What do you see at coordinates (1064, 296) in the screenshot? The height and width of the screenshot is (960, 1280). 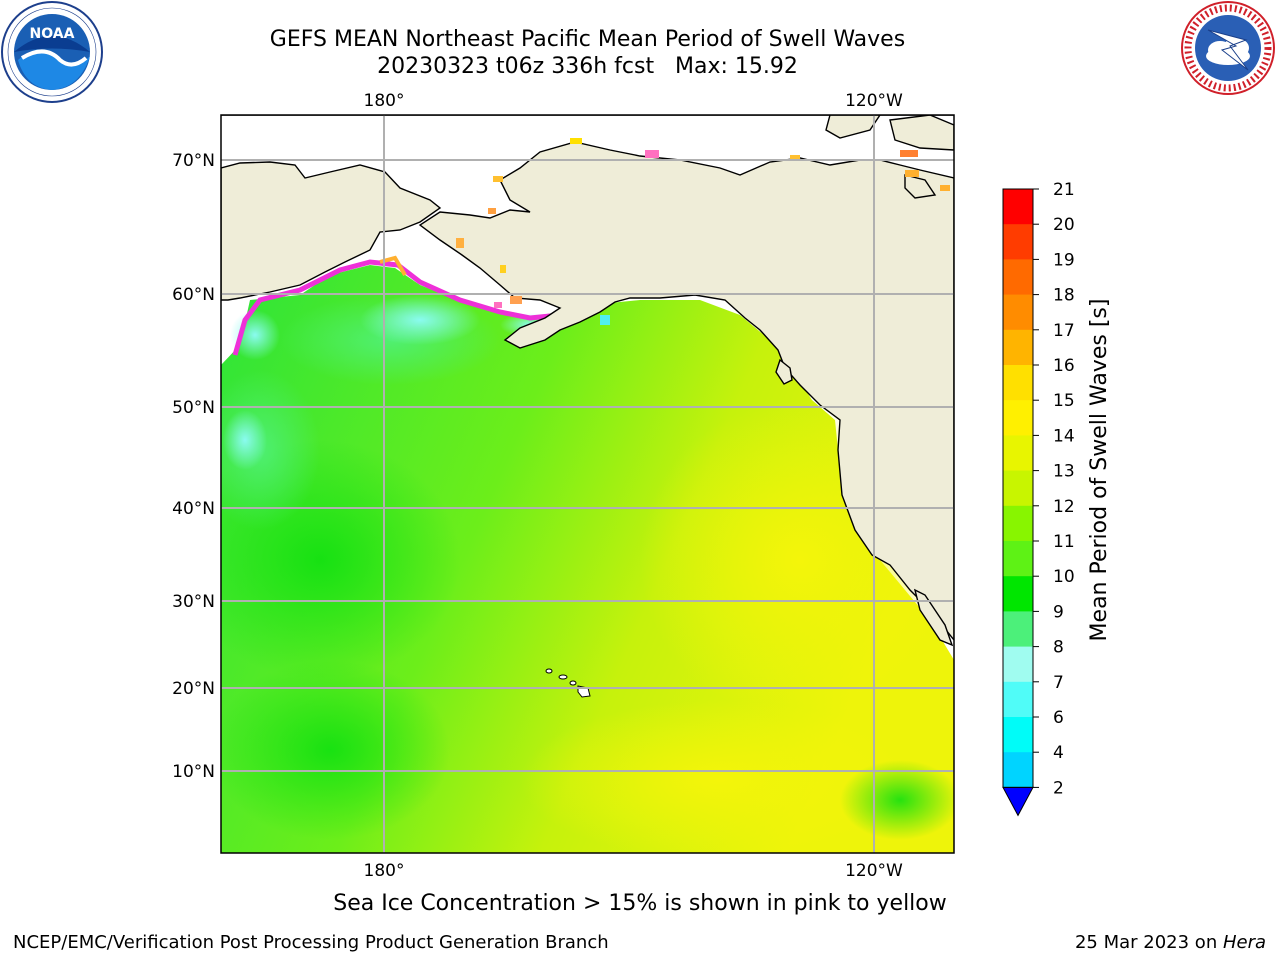 I see `colorbar-tick-label: 18` at bounding box center [1064, 296].